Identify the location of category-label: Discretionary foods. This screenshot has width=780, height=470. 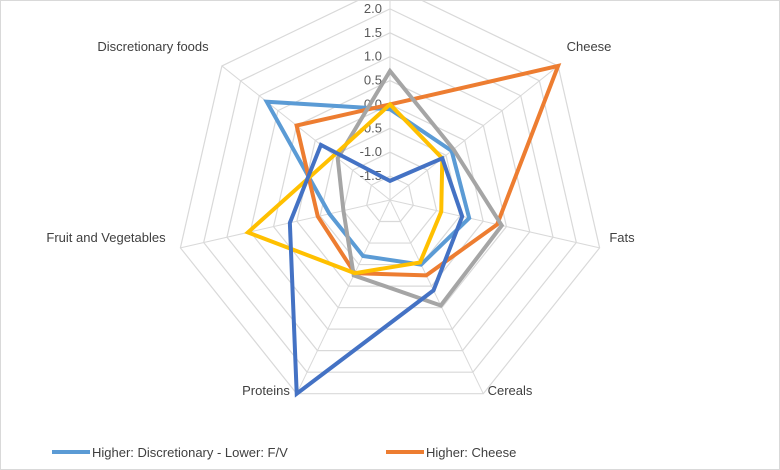
(153, 46).